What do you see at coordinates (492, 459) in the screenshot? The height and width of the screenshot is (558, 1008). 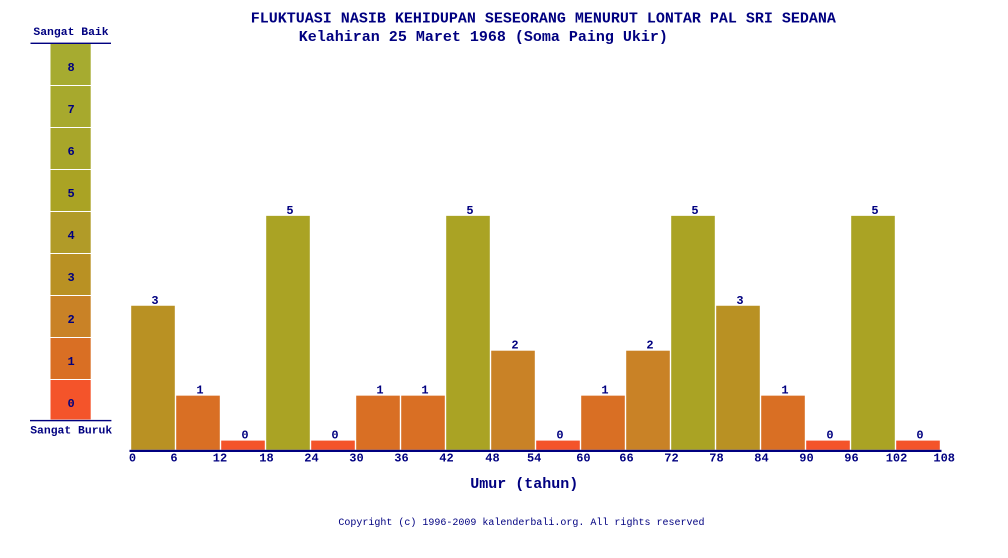 I see `svg-text: 48` at bounding box center [492, 459].